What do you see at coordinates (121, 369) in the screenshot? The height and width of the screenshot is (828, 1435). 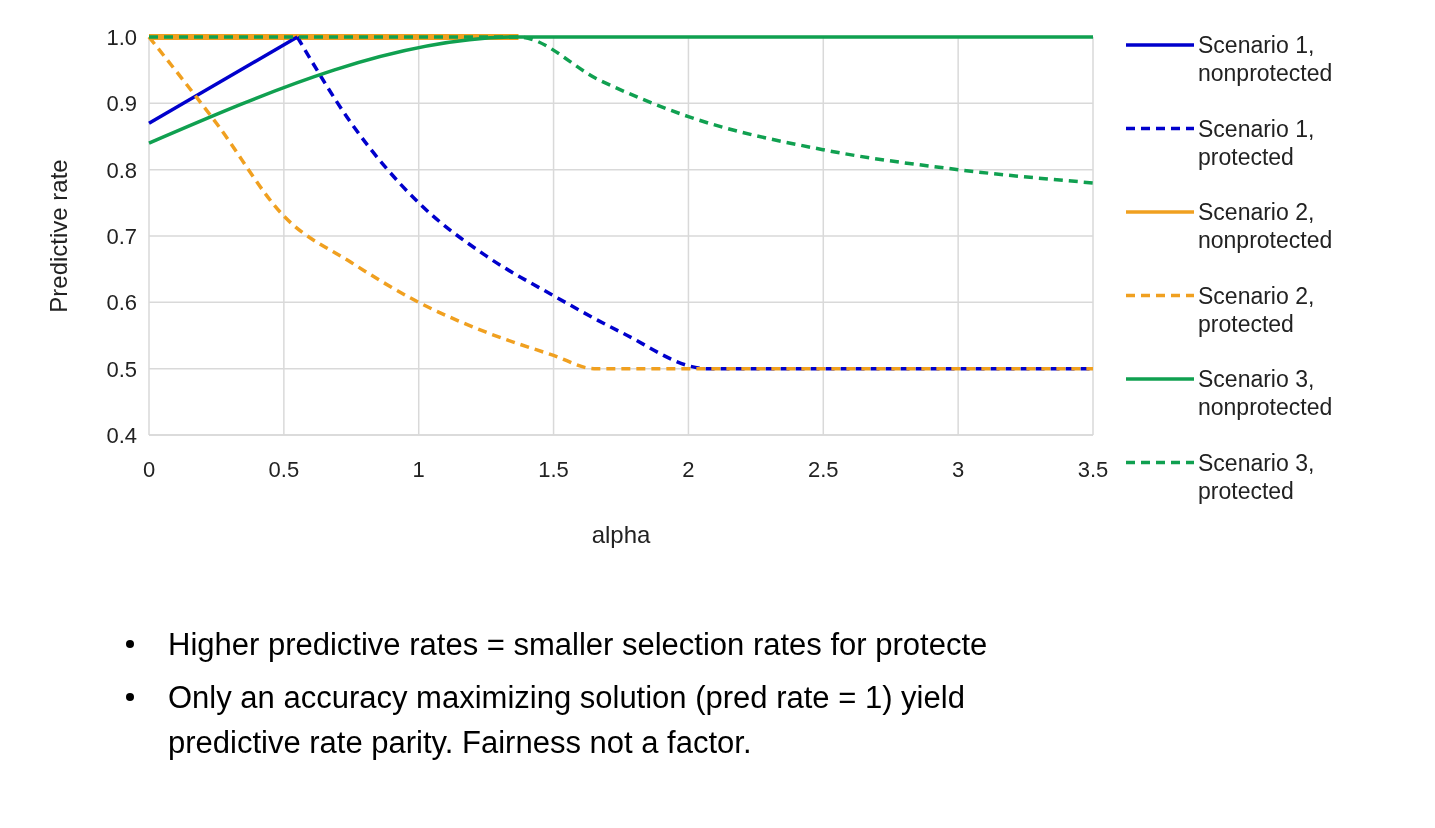 I see `y-tick-label: 0.5` at bounding box center [121, 369].